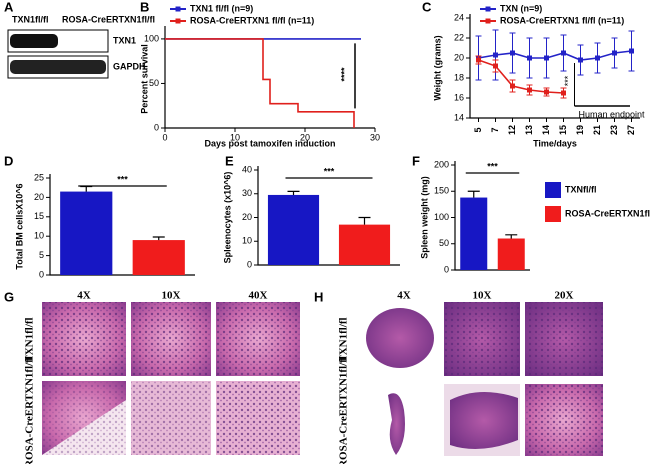  What do you see at coordinates (129, 66) in the screenshot?
I see `blot-row: GAPDH` at bounding box center [129, 66].